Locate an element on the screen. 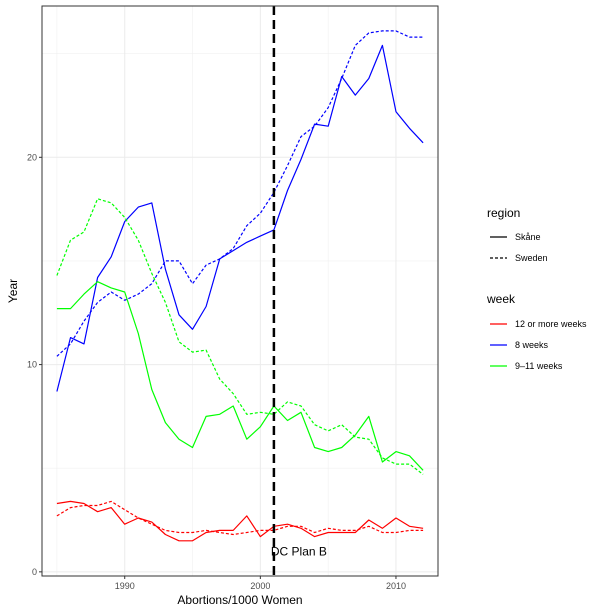 Image resolution: width=613 pixels, height=612 pixels. series-line-12-or-more-weeks-sweden is located at coordinates (240, 518).